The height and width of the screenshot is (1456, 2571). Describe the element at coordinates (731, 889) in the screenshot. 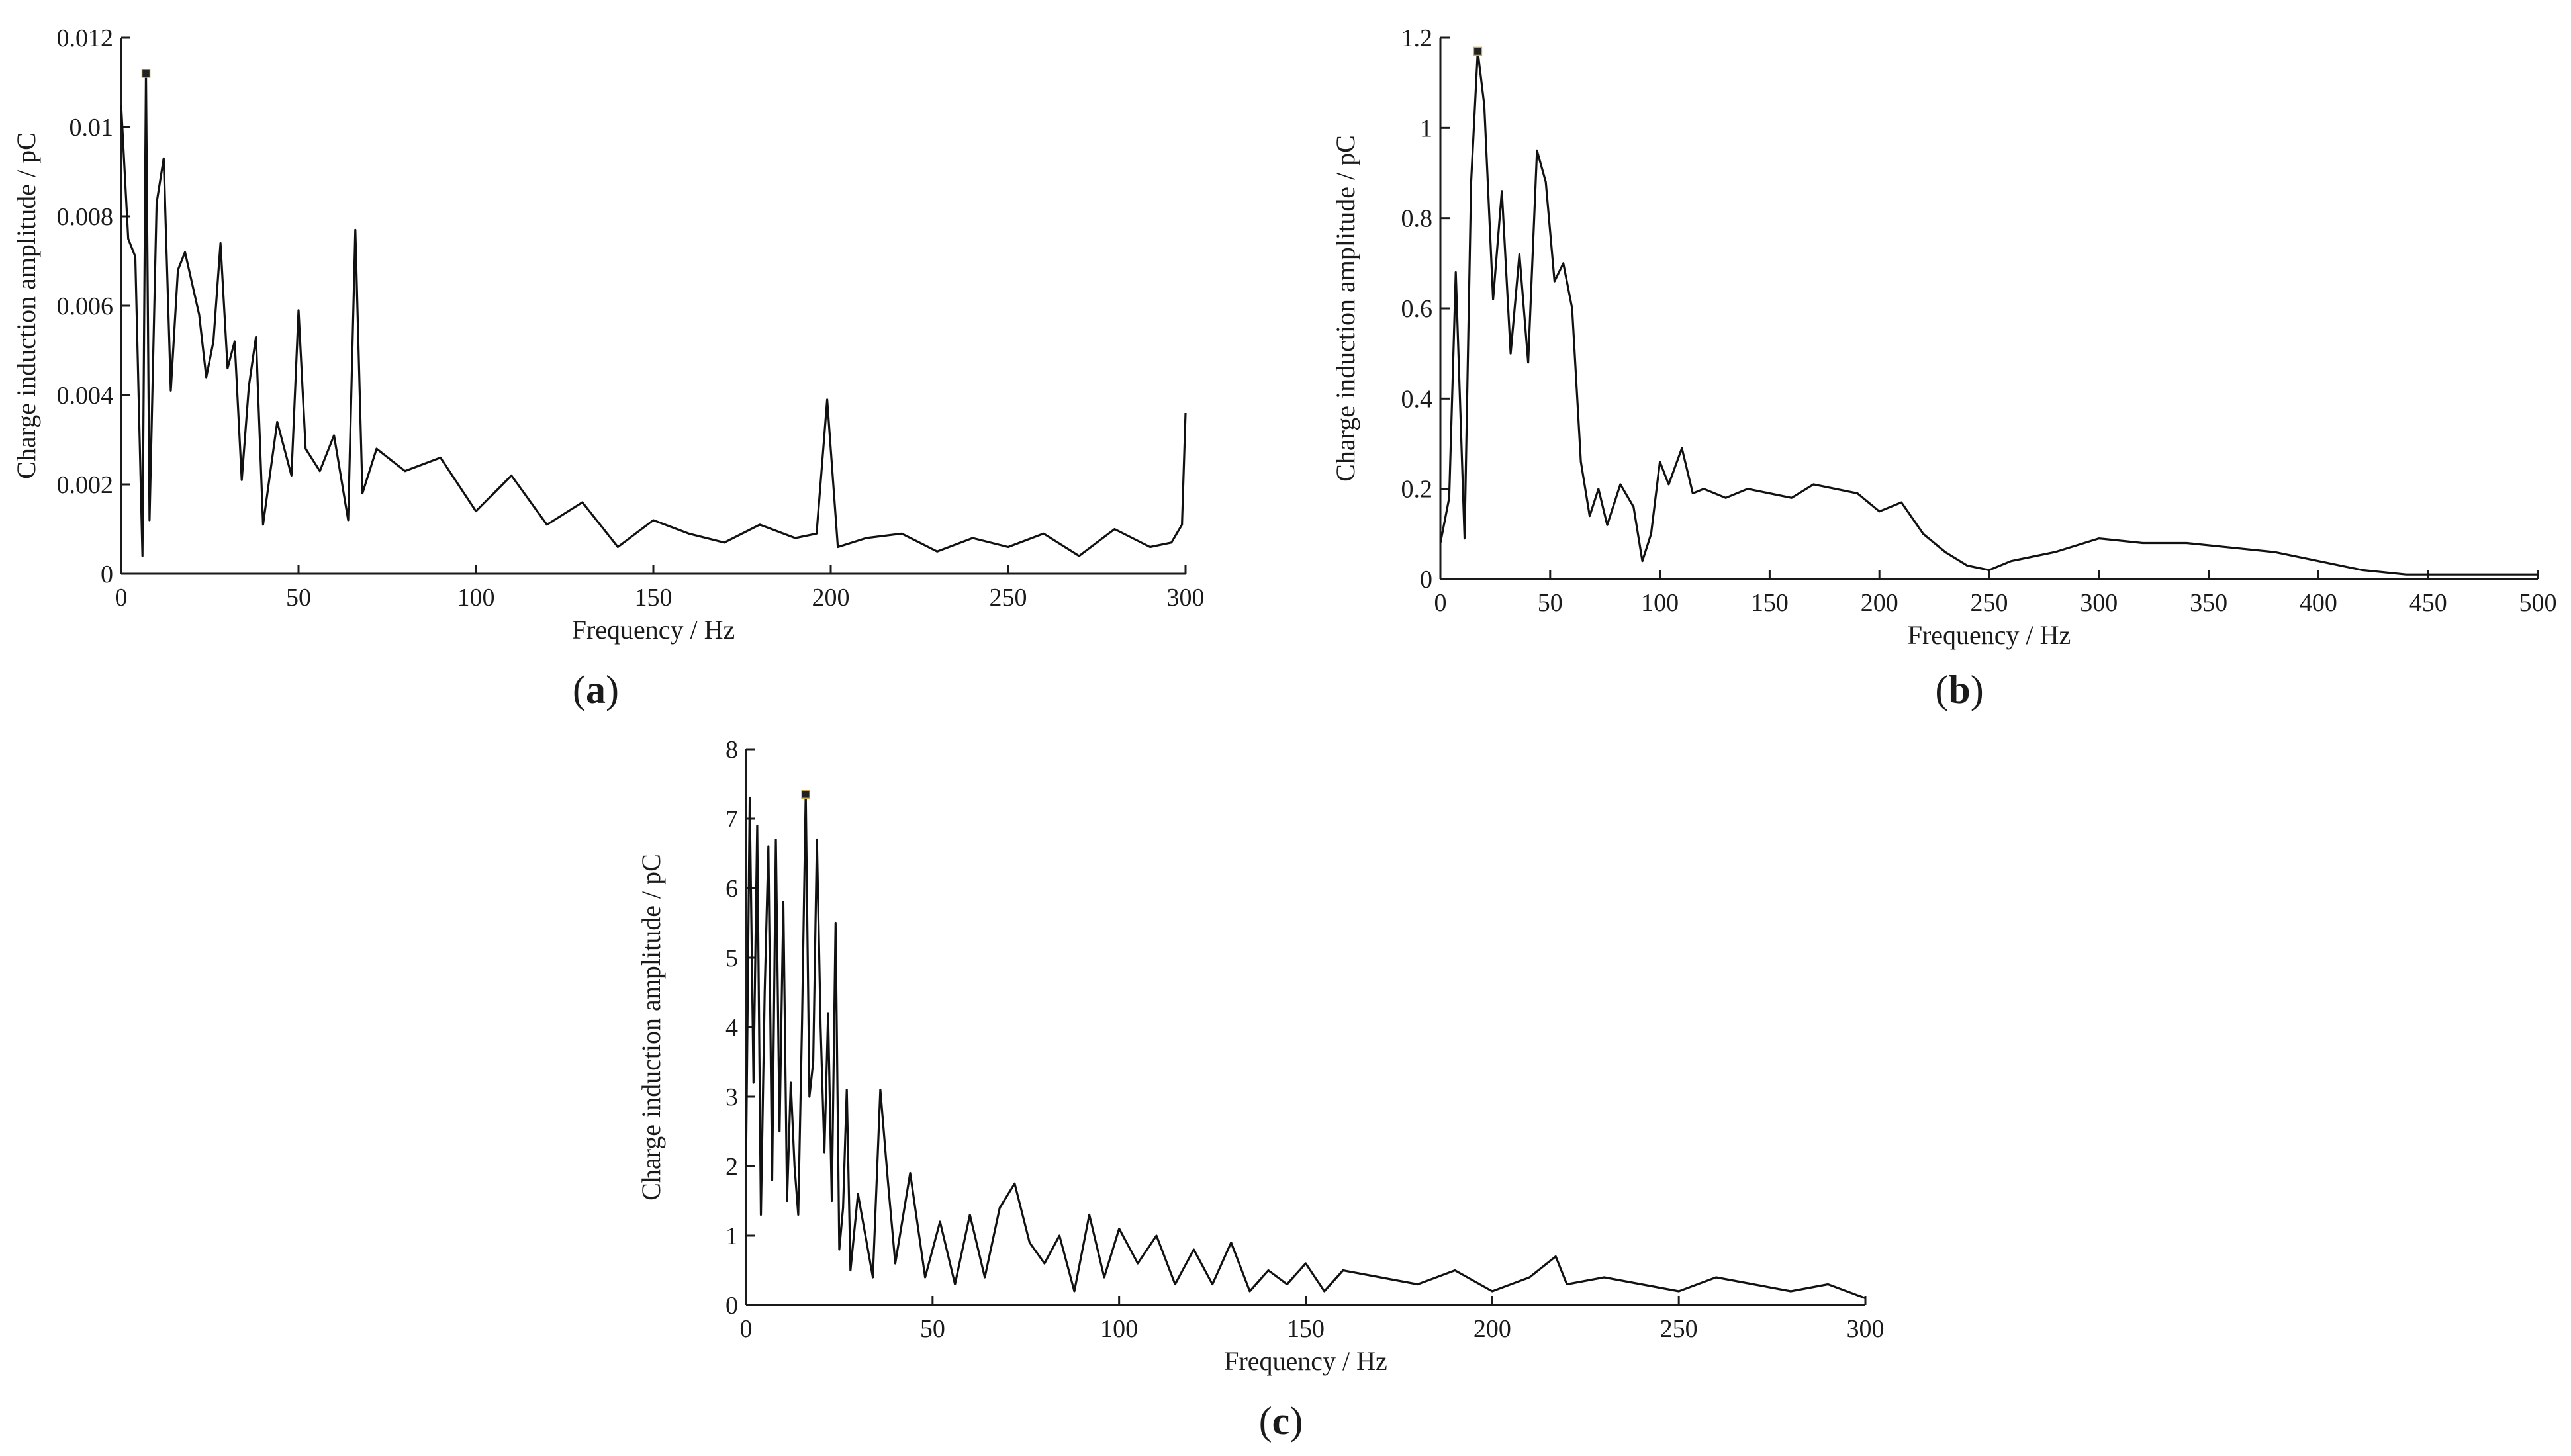

I see `y-tick-label: 6` at that location.